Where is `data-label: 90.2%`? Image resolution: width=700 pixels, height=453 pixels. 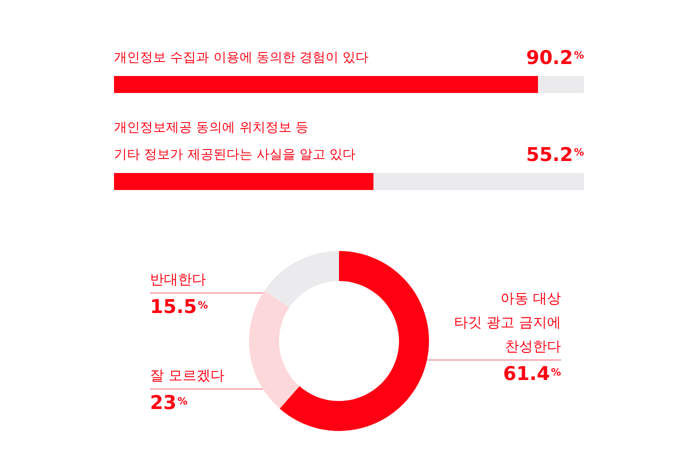 data-label: 90.2% is located at coordinates (555, 58).